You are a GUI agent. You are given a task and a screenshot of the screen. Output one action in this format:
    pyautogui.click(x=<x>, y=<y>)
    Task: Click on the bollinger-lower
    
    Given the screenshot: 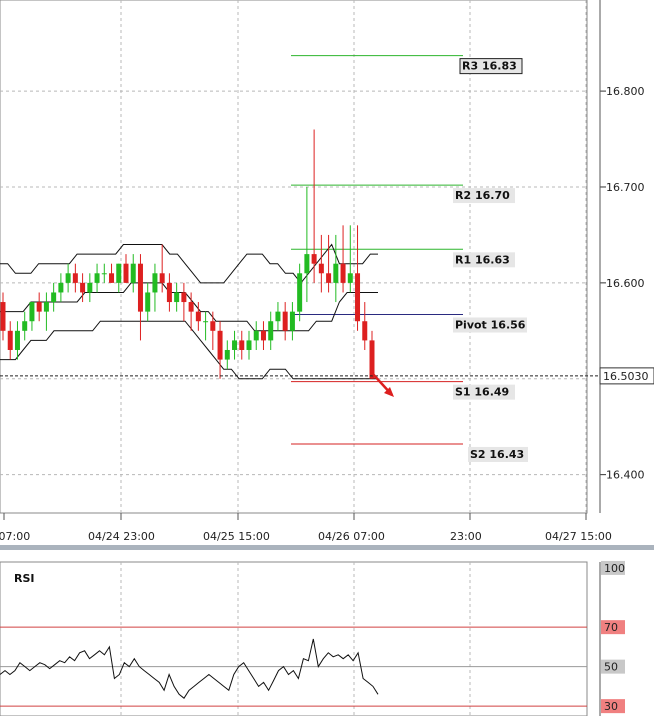 What is the action you would take?
    pyautogui.click(x=189, y=350)
    